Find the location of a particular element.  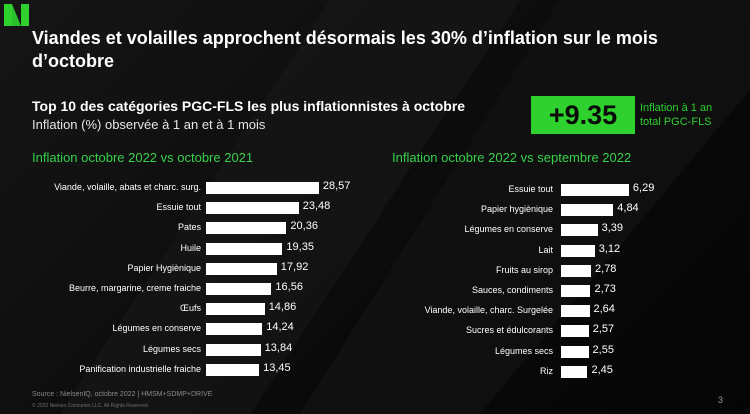

bar-value-label: 2,57 is located at coordinates (603, 329).